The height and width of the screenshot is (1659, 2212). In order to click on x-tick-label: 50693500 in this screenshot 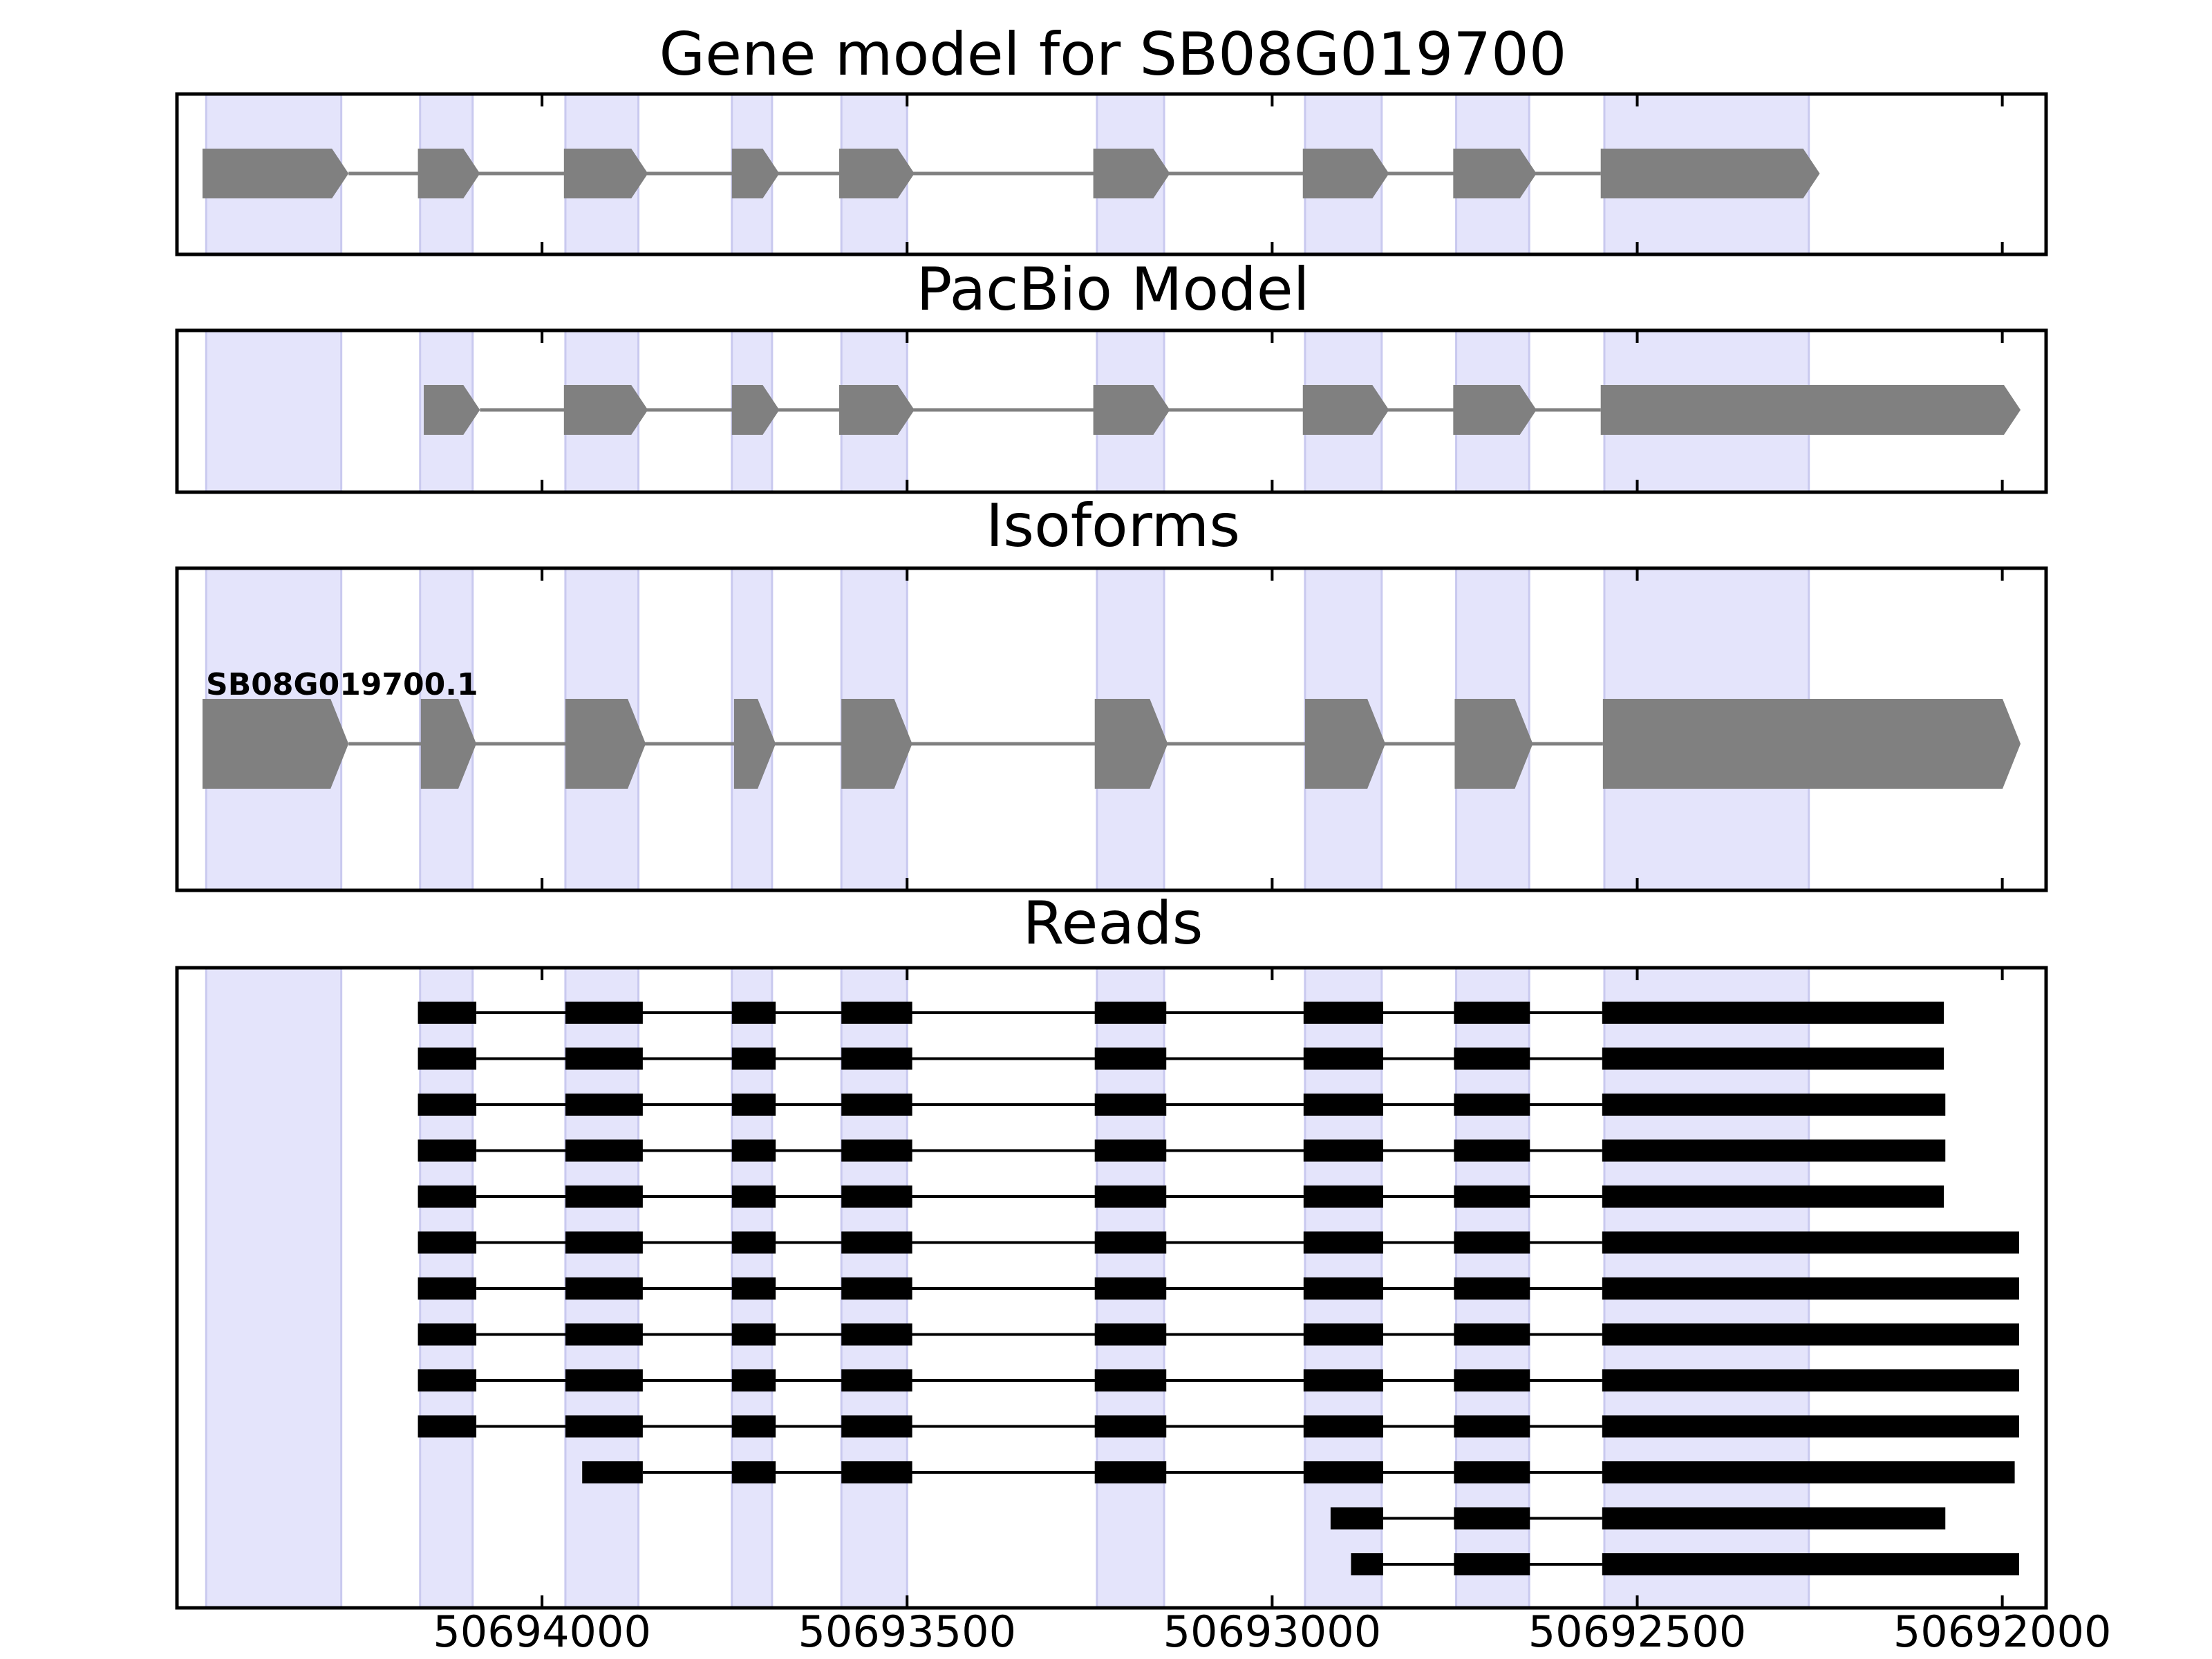, I will do `click(907, 1632)`.